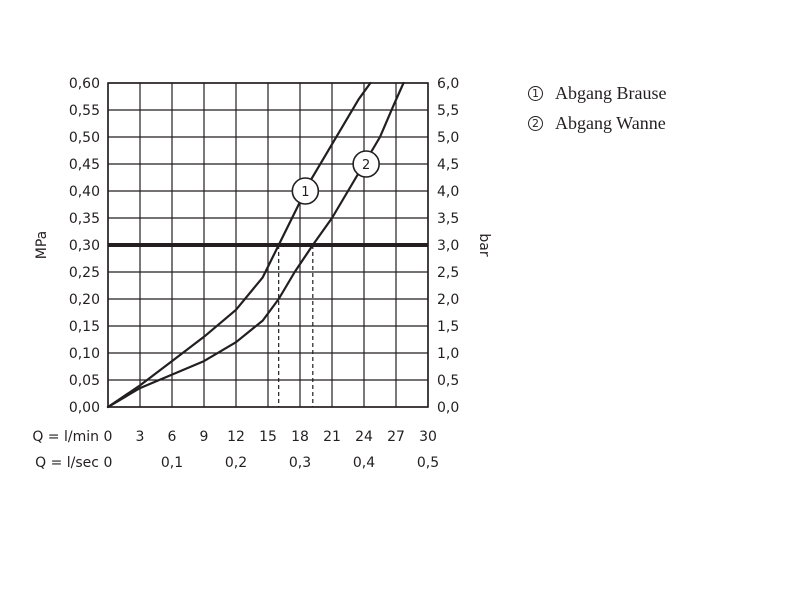 The width and height of the screenshot is (800, 600). Describe the element at coordinates (140, 437) in the screenshot. I see `x-tick-label: 3` at that location.